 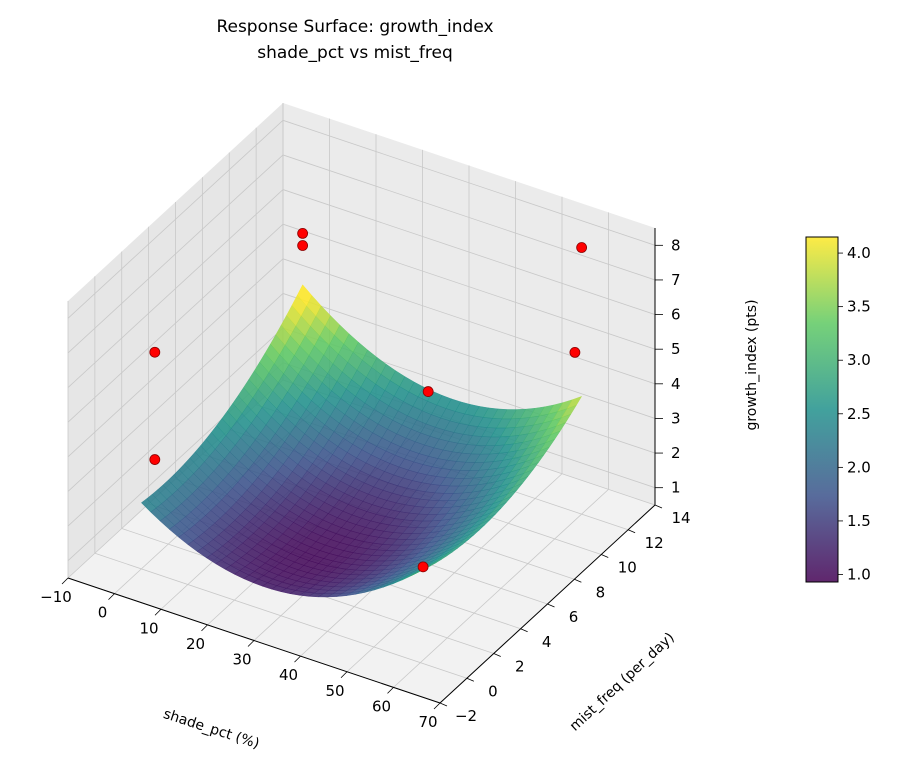 I want to click on y-tick-label: 4, so click(x=547, y=642).